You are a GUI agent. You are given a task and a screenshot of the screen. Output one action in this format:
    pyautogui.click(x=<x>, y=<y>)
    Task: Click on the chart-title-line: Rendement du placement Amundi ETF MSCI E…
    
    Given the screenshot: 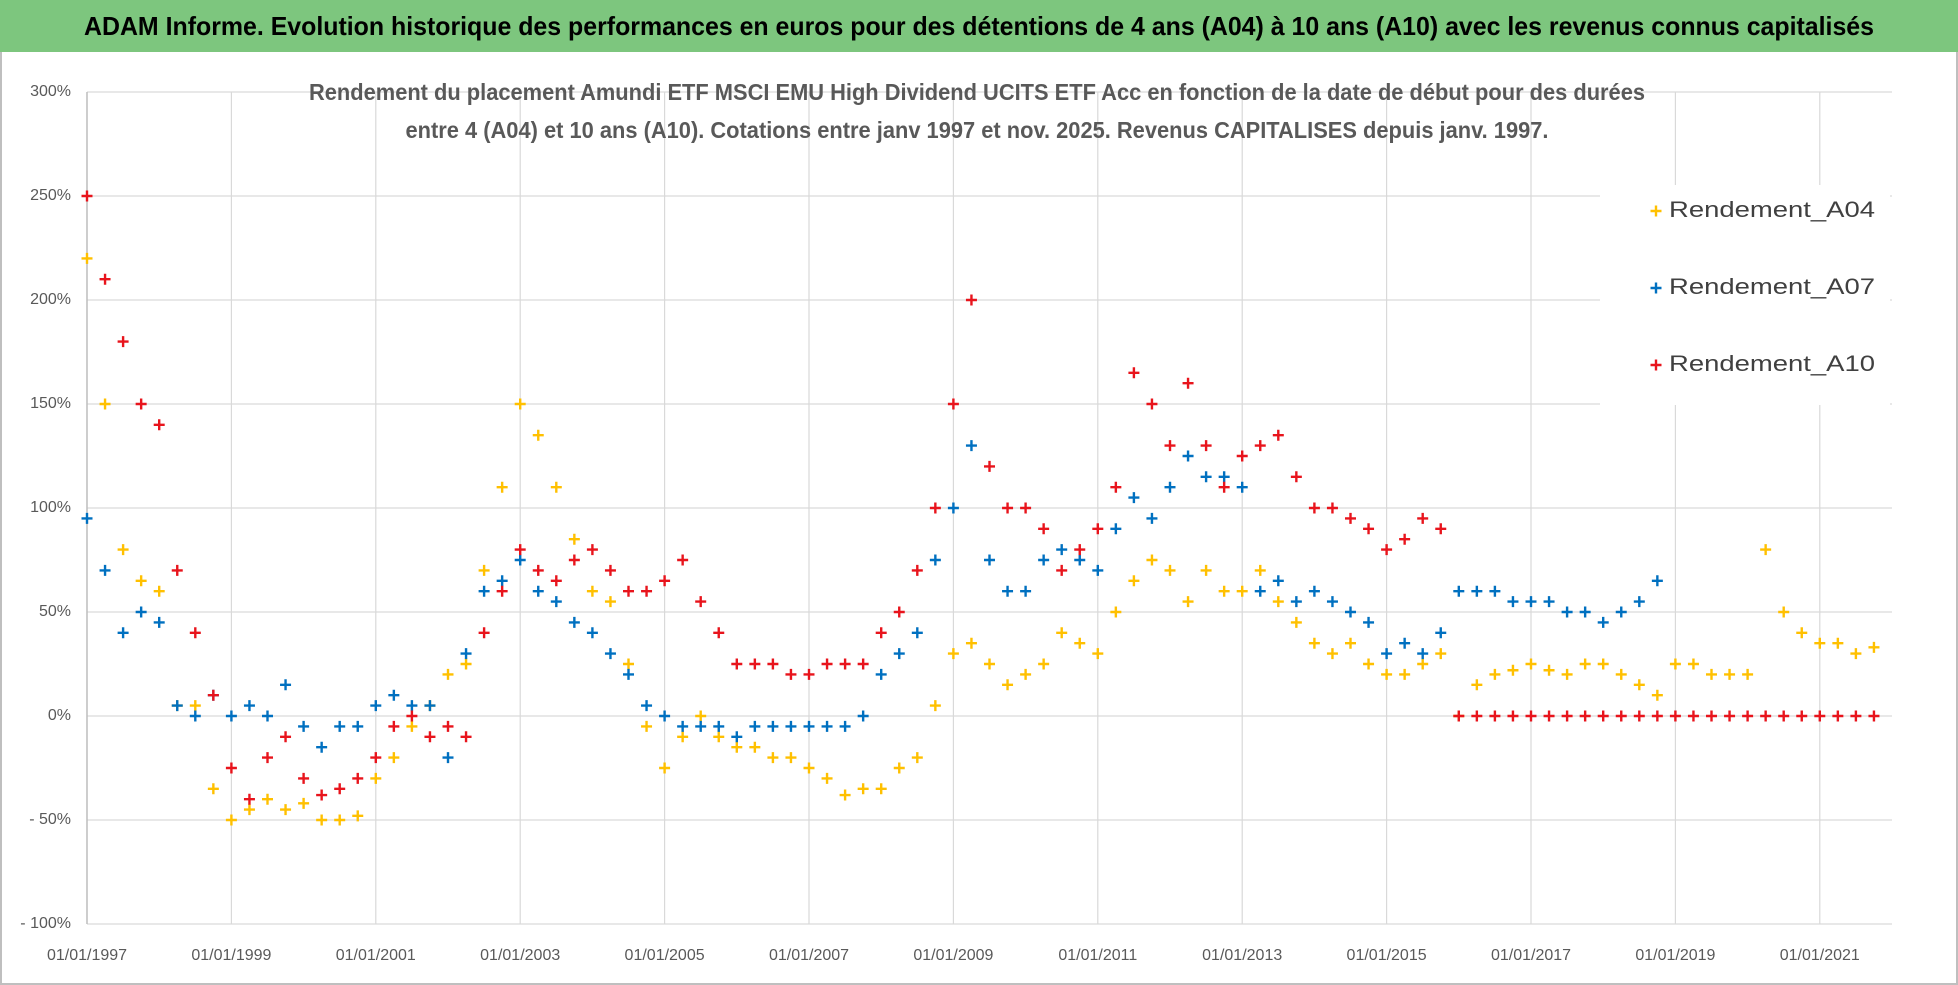 What is the action you would take?
    pyautogui.click(x=977, y=92)
    